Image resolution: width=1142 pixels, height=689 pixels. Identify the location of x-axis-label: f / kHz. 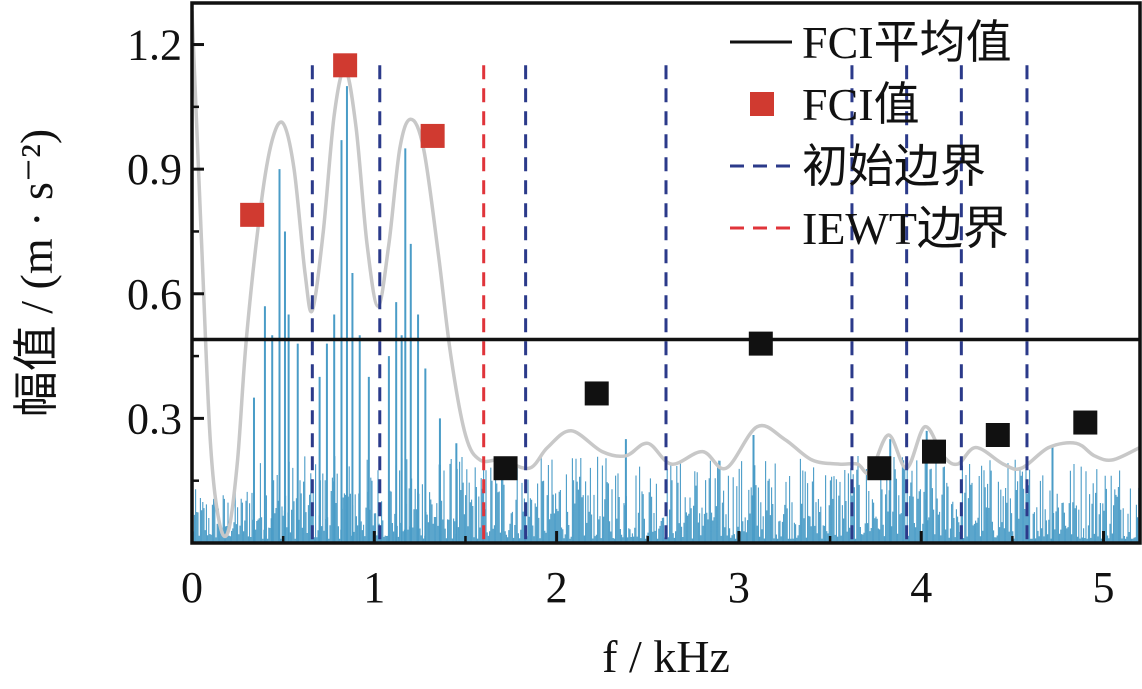
(666, 656).